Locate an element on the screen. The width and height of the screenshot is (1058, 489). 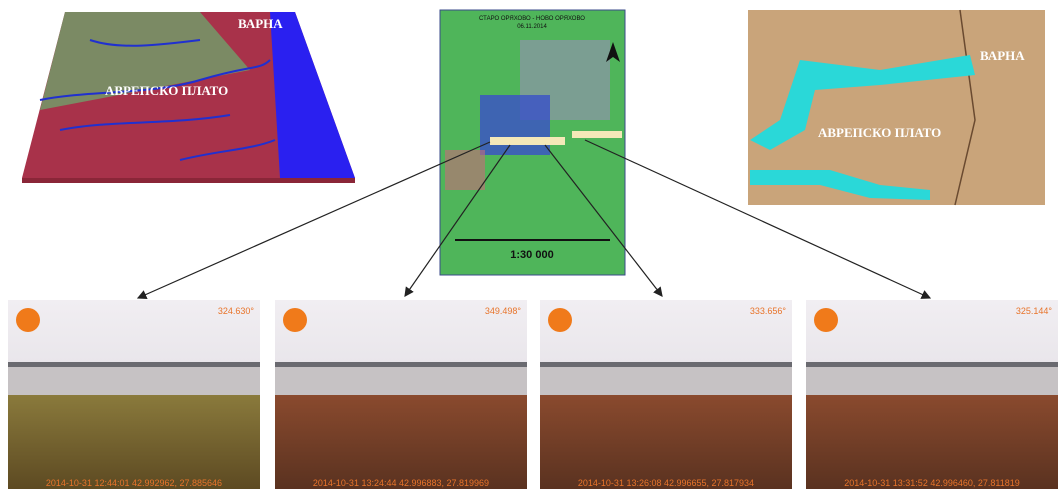
north-arrow is located at coordinates (613, 52).